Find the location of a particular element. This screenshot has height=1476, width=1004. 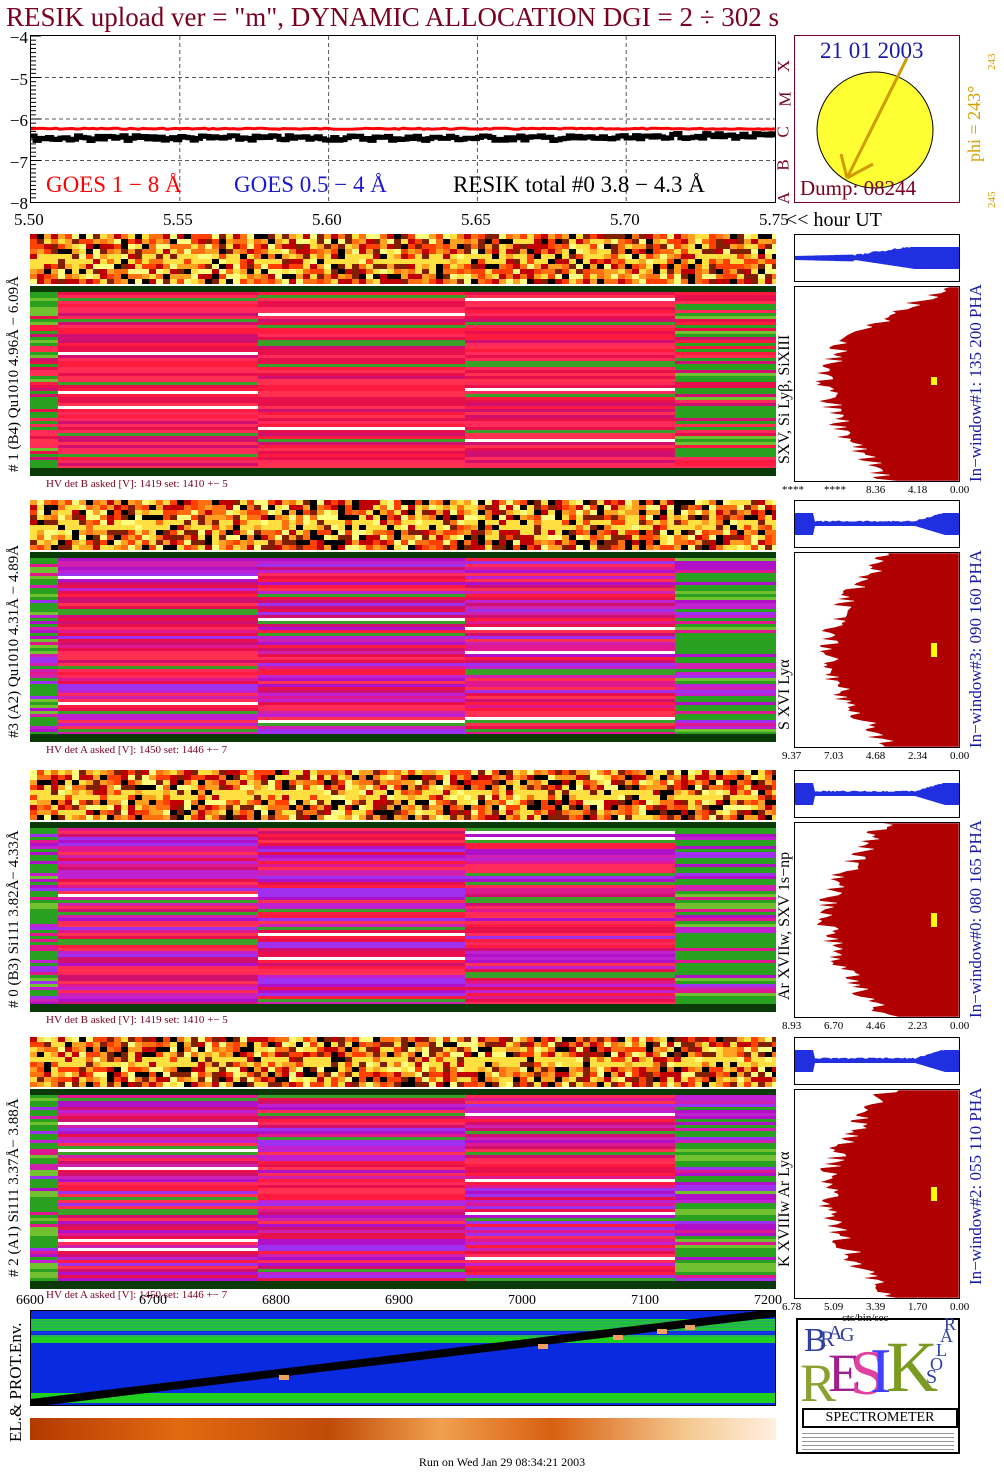

logo-letter-R2: R is located at coordinates (818, 1383).